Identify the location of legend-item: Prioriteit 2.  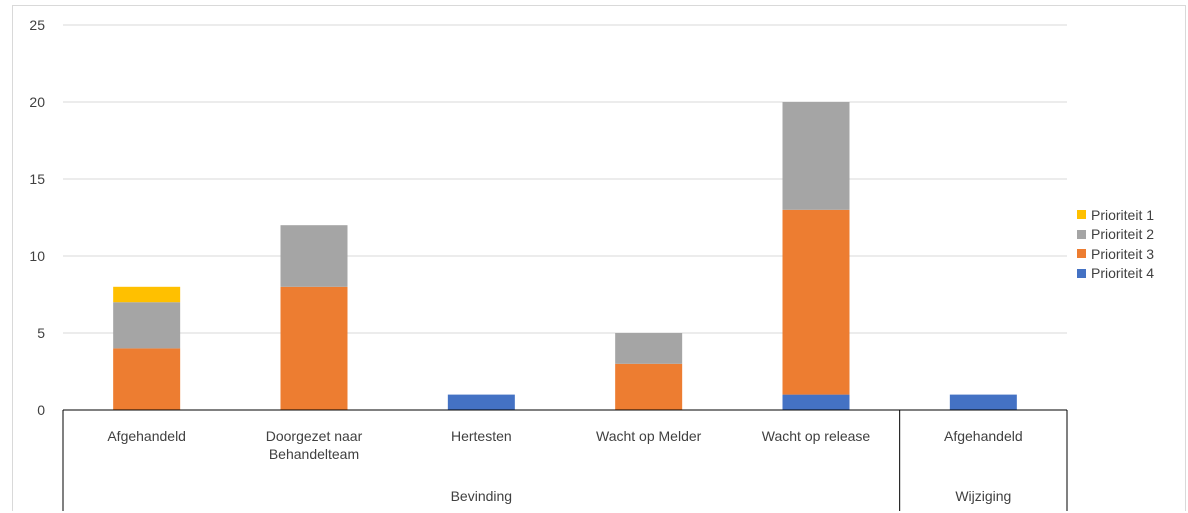
(1115, 235).